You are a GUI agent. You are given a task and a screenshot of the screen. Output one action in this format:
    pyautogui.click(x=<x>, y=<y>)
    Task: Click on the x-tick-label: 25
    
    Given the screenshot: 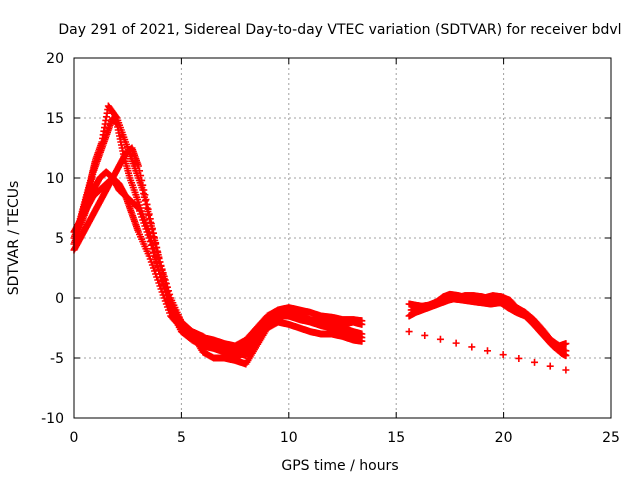 What is the action you would take?
    pyautogui.click(x=611, y=438)
    